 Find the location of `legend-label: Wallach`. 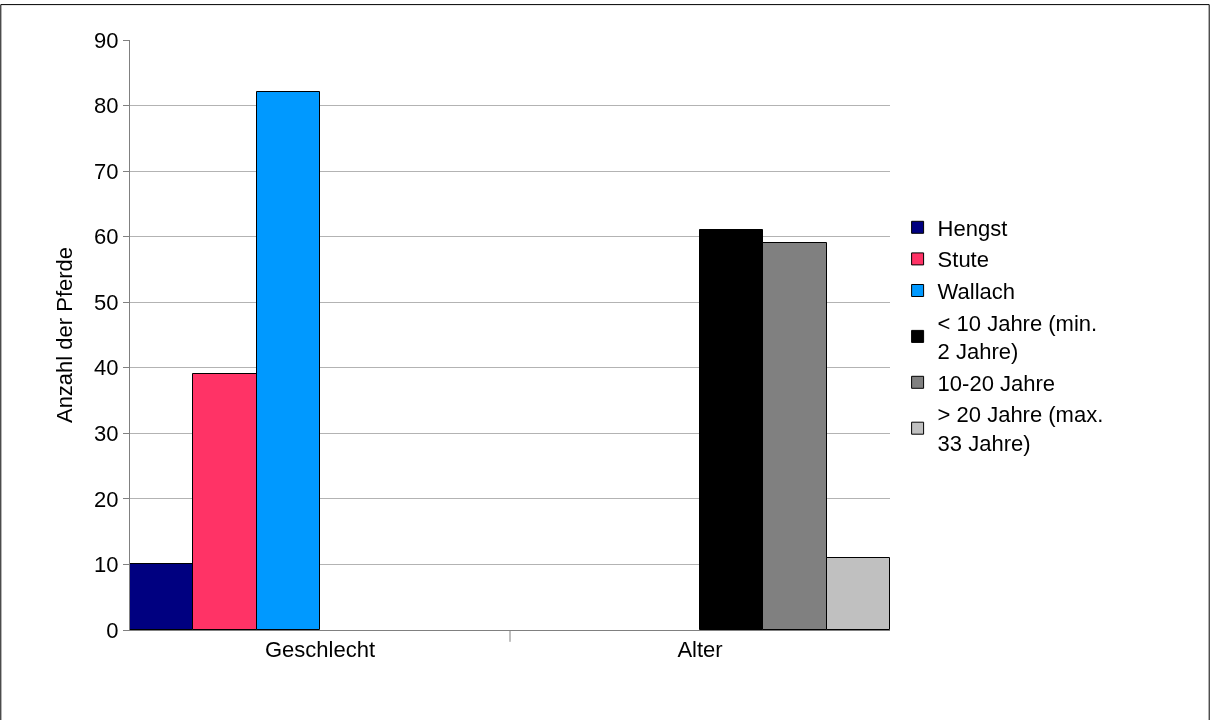

legend-label: Wallach is located at coordinates (976, 292).